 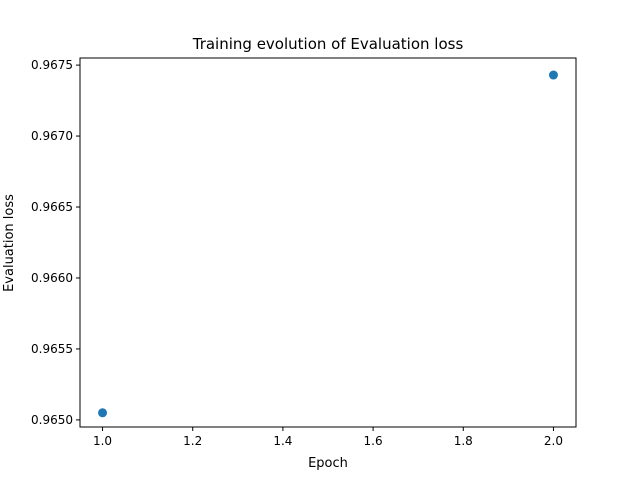 What do you see at coordinates (328, 463) in the screenshot?
I see `x-axis-label: Epoch` at bounding box center [328, 463].